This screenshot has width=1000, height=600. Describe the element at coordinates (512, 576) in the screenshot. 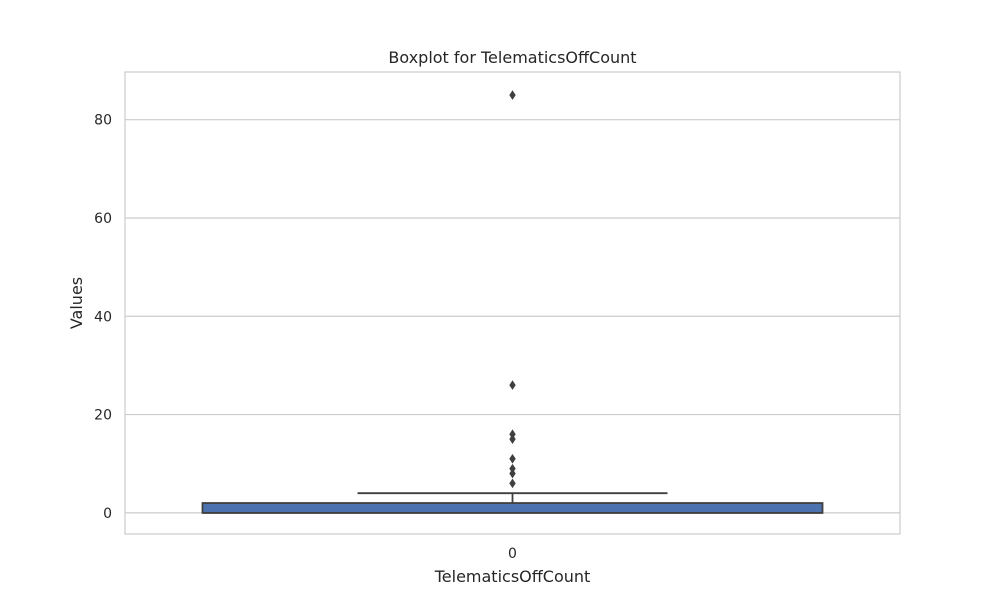

I see `x-axis-label: TelematicsOffCount` at that location.